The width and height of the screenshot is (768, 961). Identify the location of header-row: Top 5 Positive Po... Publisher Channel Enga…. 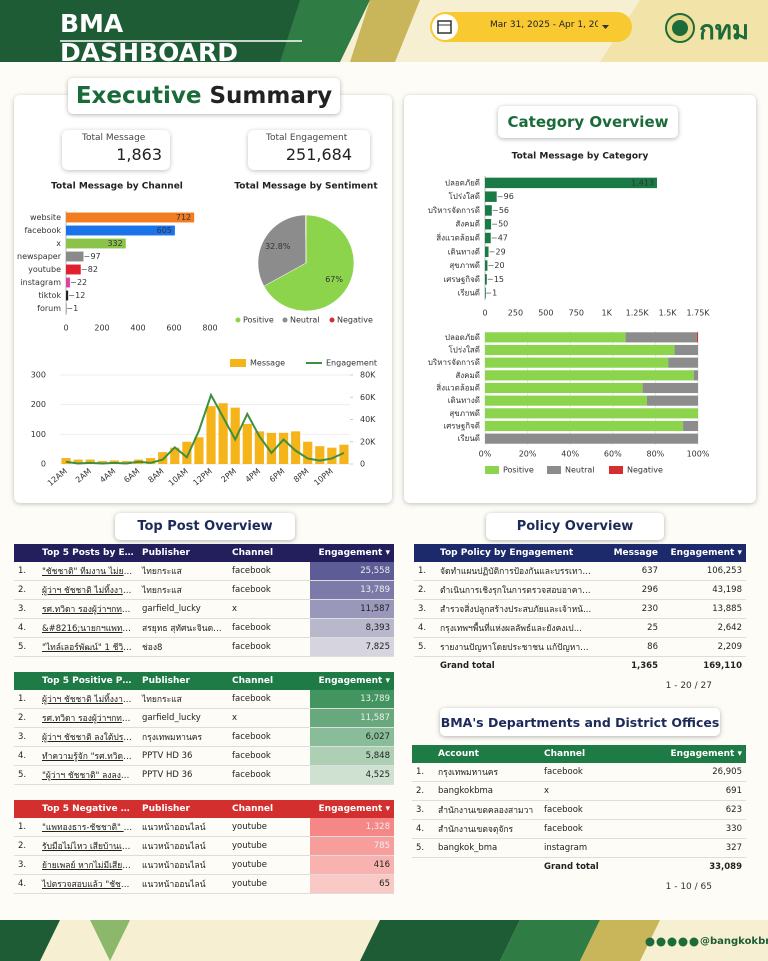
(204, 681).